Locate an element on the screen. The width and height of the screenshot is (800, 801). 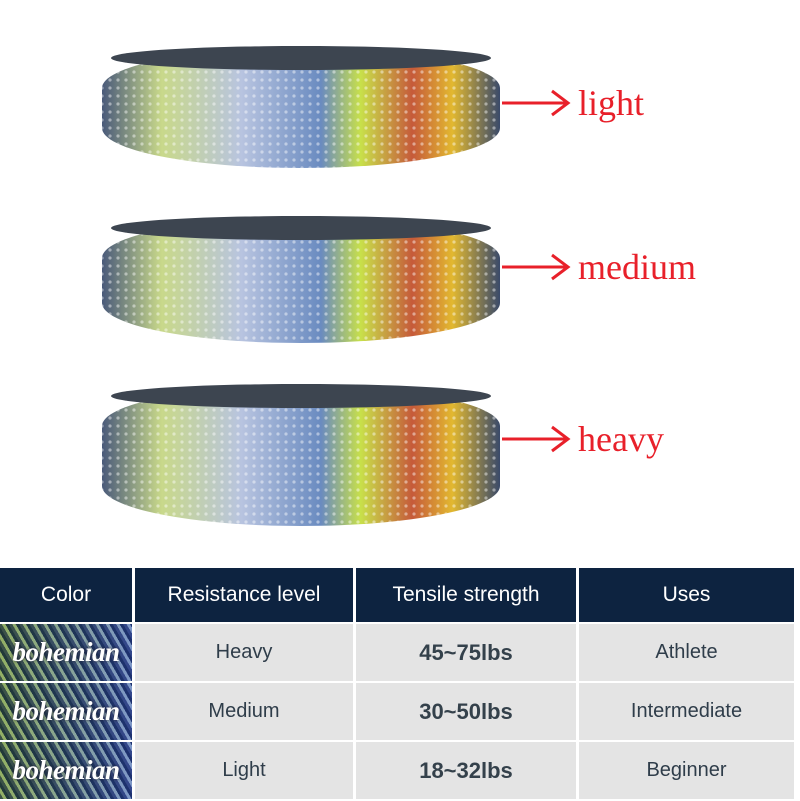
band-heavy-image is located at coordinates (303, 451).